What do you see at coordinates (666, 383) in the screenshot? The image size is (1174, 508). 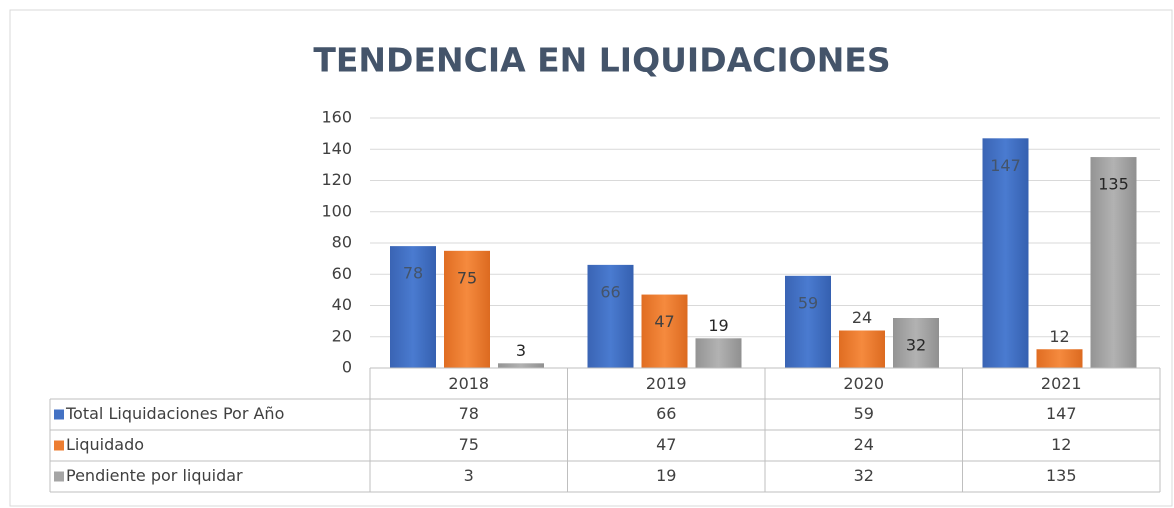 I see `x-tick-label: 2019` at bounding box center [666, 383].